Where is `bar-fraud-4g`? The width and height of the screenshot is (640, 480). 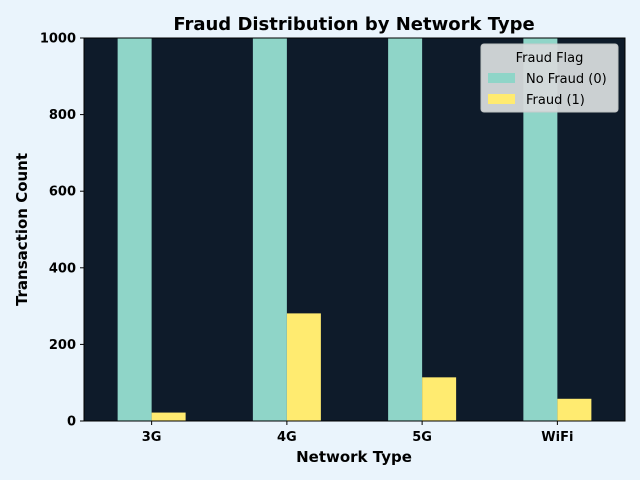
bar-fraud-4g is located at coordinates (303, 367).